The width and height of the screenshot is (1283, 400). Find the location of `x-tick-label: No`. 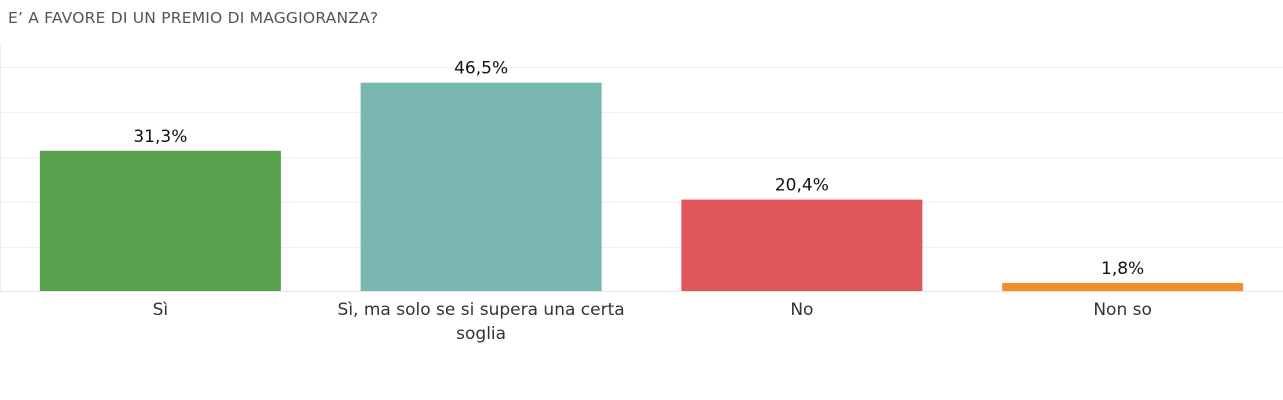

x-tick-label: No is located at coordinates (802, 310).